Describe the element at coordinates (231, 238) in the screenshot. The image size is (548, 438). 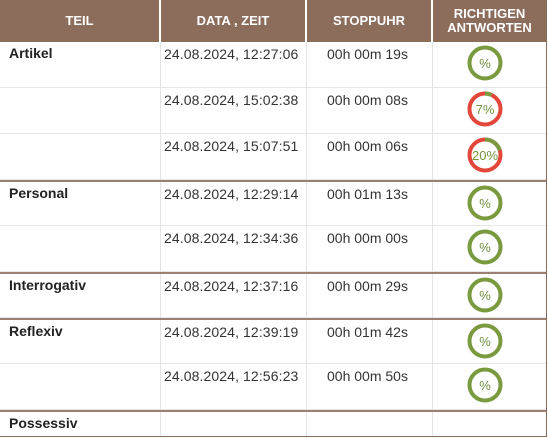
I see `row-datum: 24.08.2024, 12:34:36` at that location.